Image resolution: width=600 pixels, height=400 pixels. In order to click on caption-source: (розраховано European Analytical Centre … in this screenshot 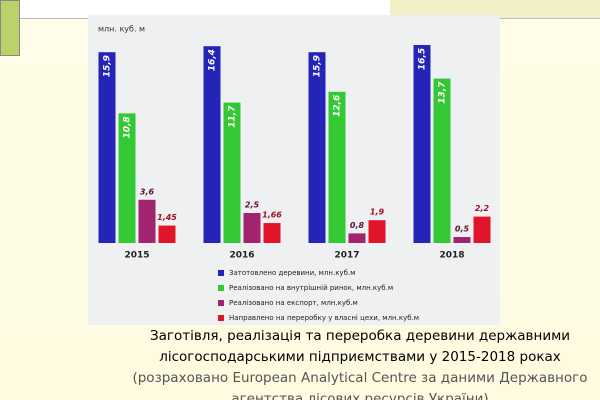, I will do `click(360, 385)`.